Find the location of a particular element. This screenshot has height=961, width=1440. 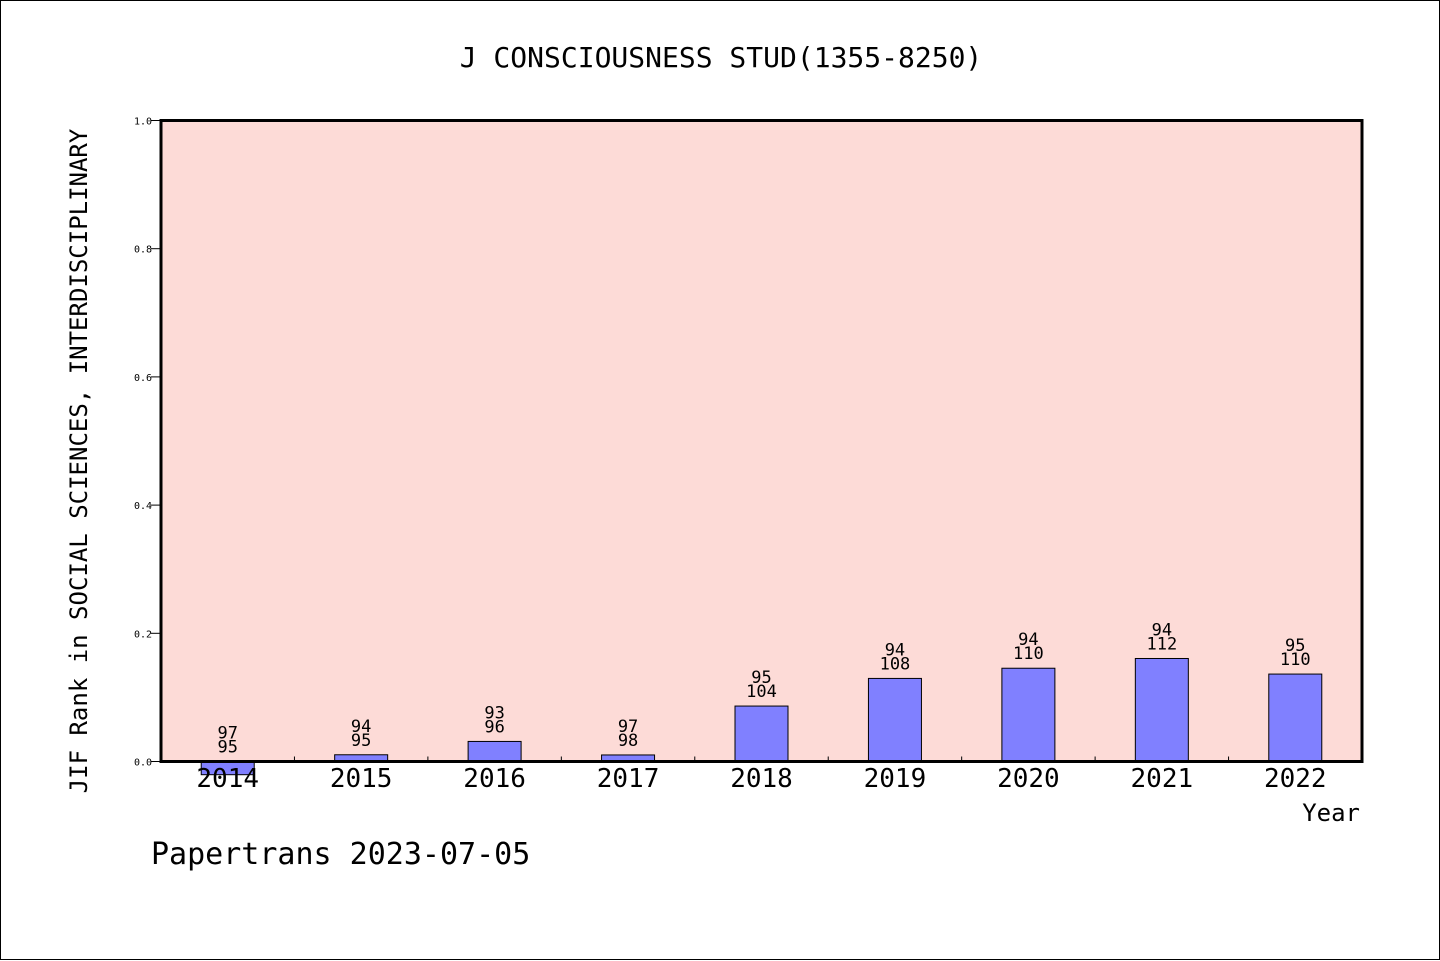

y-tick-label-0.2: 0.2 is located at coordinates (143, 634).